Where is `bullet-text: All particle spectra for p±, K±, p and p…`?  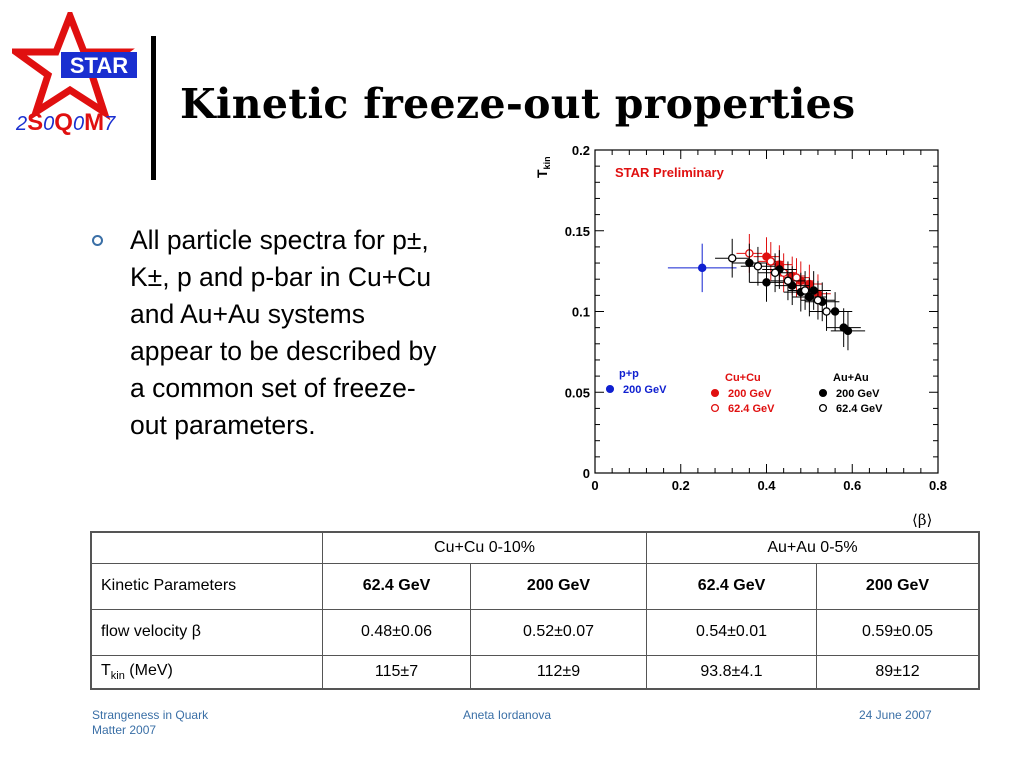
bullet-text: All particle spectra for p±, K±, p and p… is located at coordinates (320, 333).